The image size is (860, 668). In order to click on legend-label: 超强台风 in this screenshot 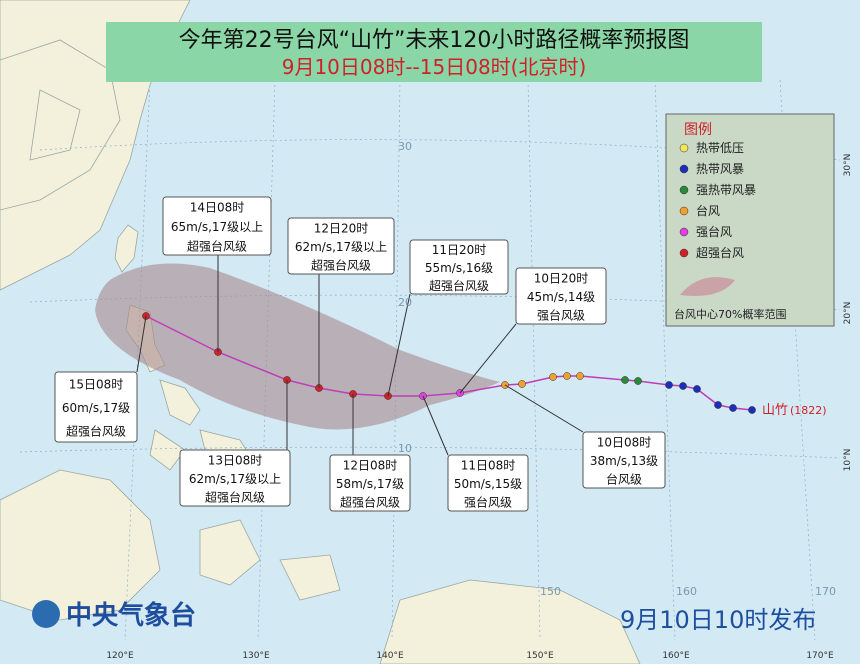, I will do `click(720, 252)`.